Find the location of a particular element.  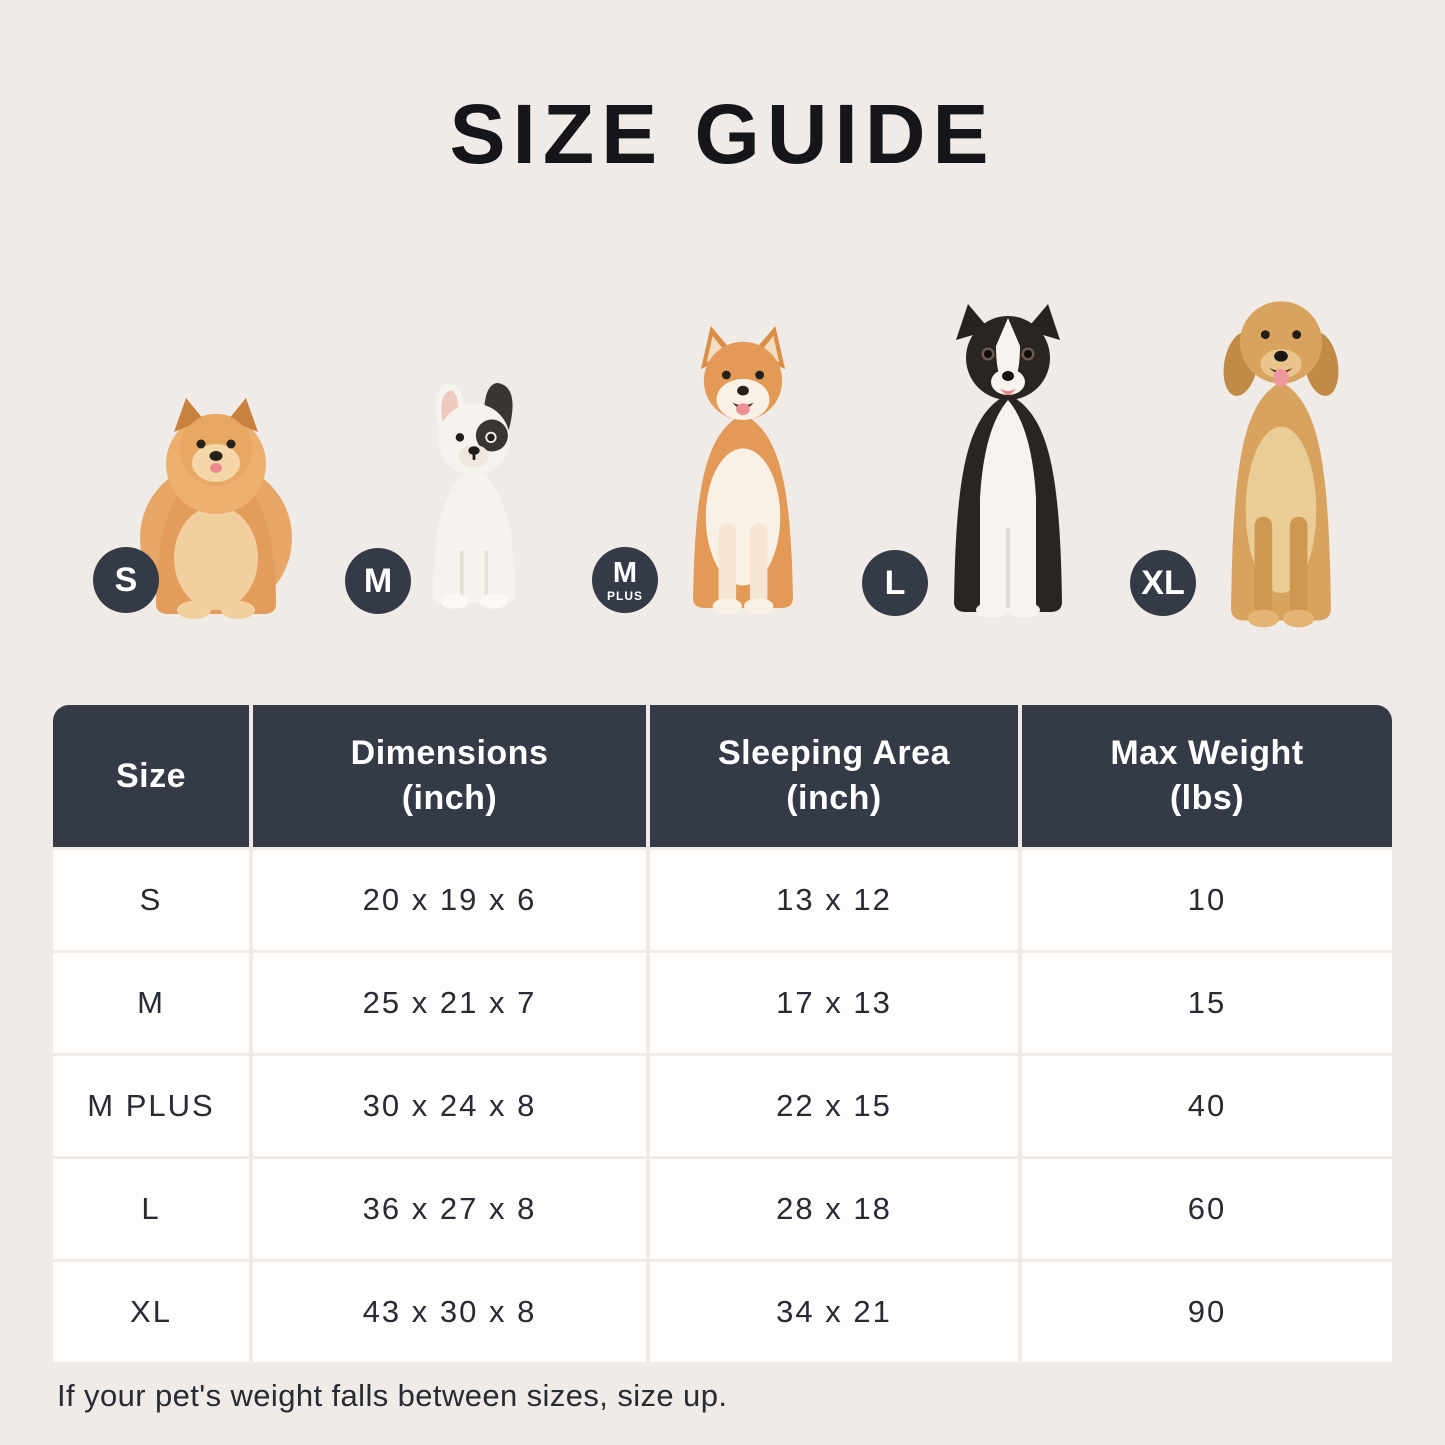

table-cell-sleeping-area-row5: 34 x 21 is located at coordinates (834, 1312).